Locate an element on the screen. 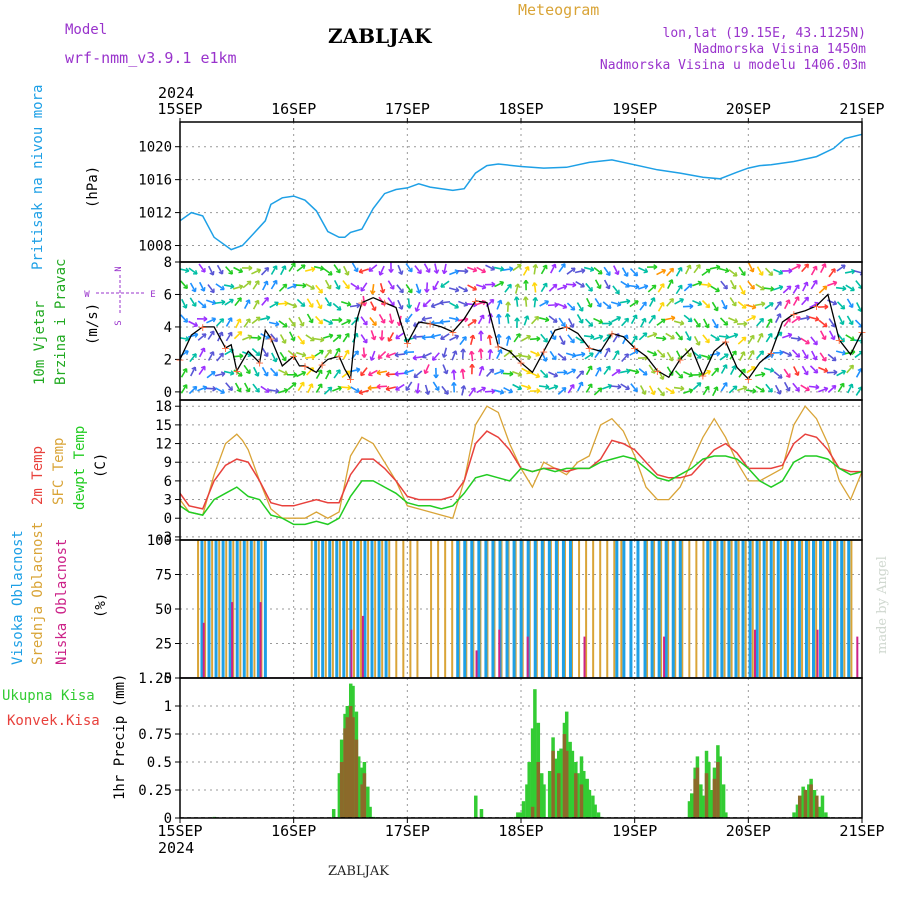 This screenshot has height=900, width=900. temp-2m-title: 2m Temp is located at coordinates (38, 475).